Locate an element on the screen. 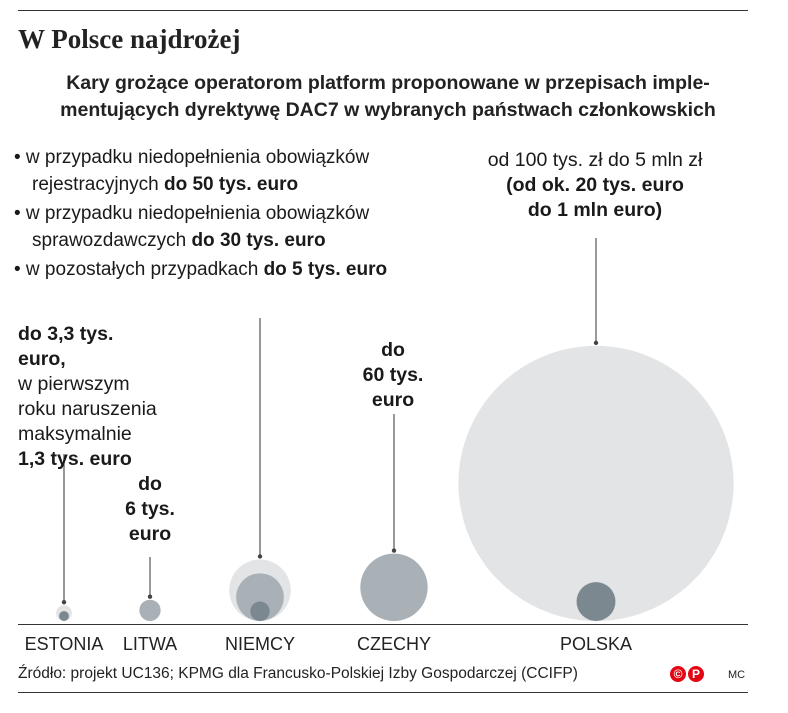  category-czechy: CZECHY is located at coordinates (393, 644).